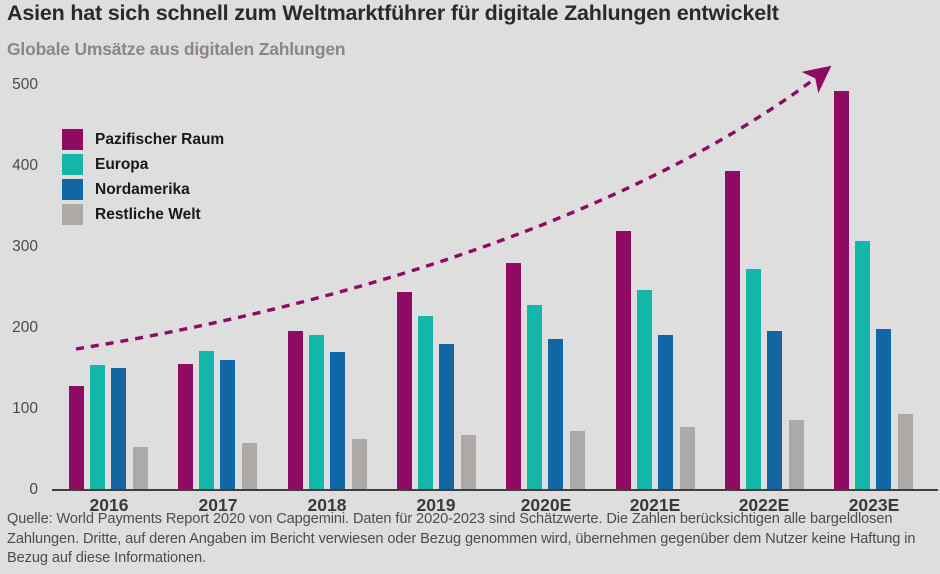 The height and width of the screenshot is (574, 940). Describe the element at coordinates (495, 490) in the screenshot. I see `x-axis-line` at that location.